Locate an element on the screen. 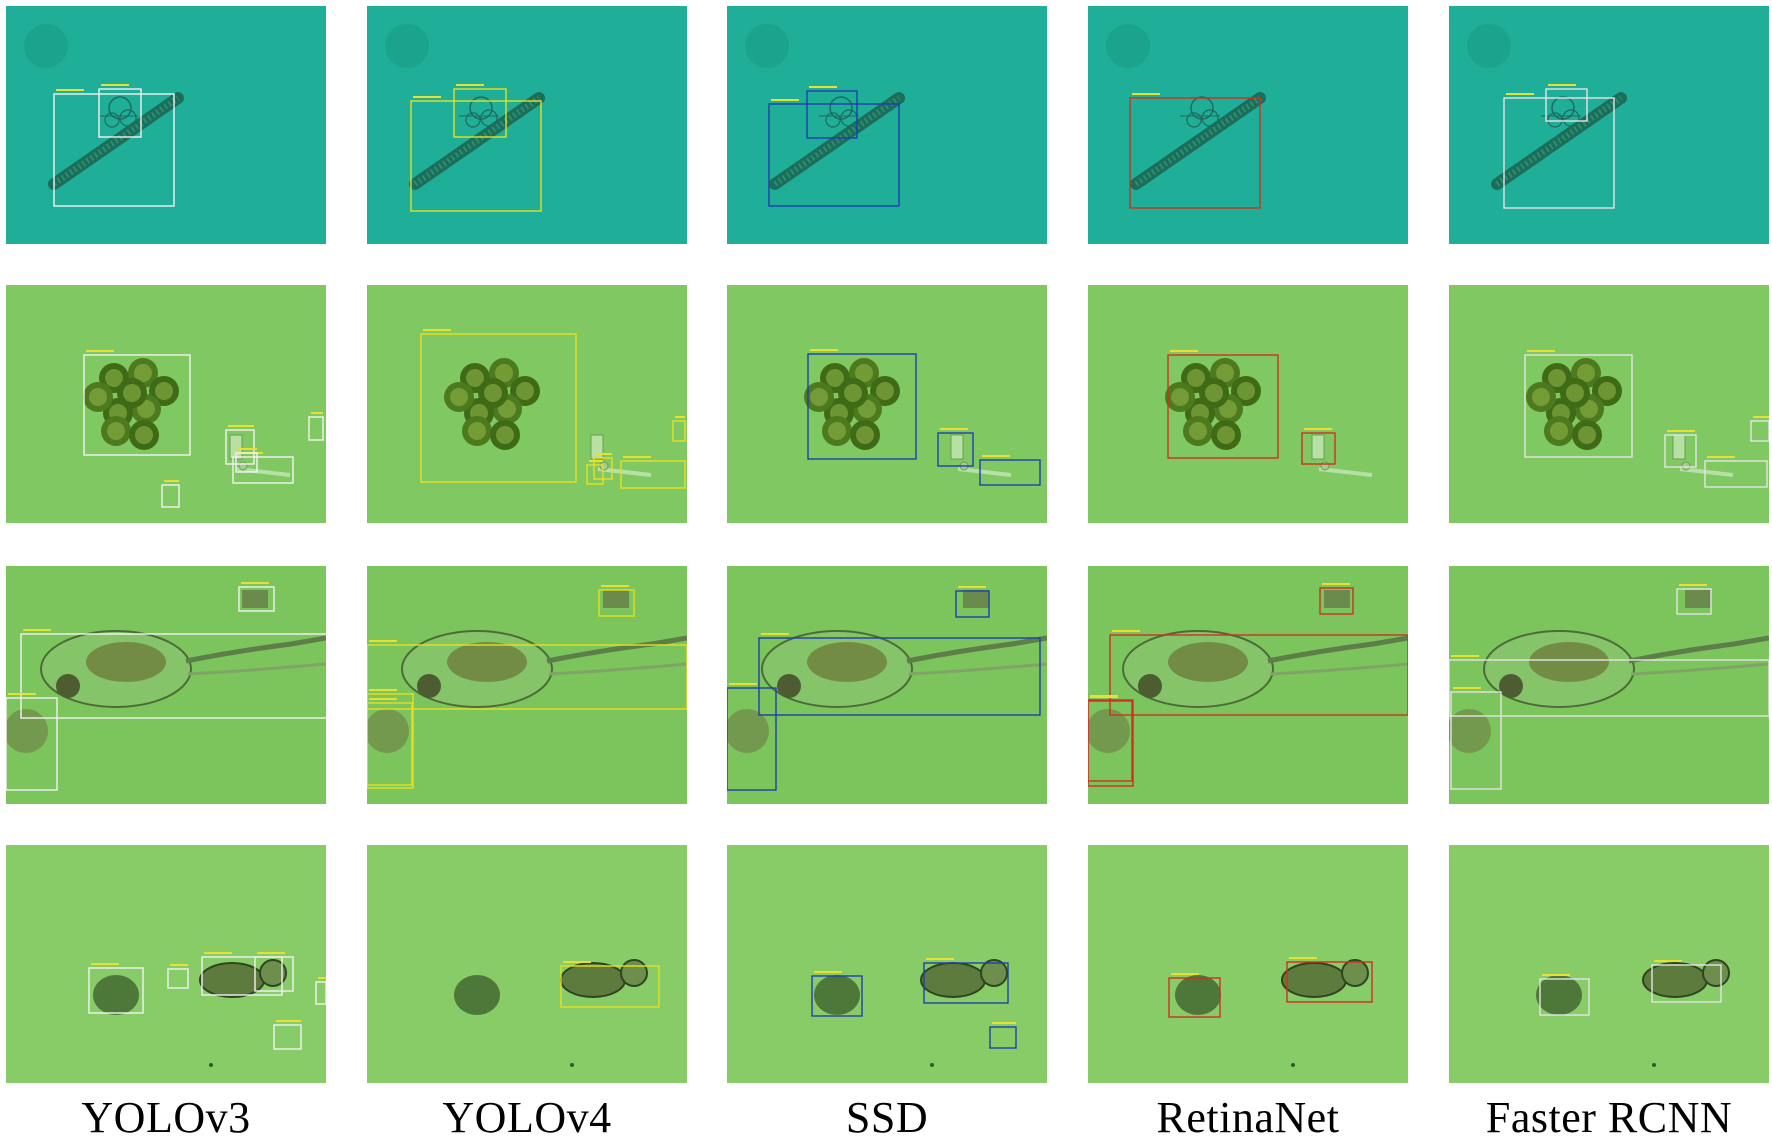 The height and width of the screenshot is (1143, 1772). column-caption-ssd: SSD is located at coordinates (887, 1117).